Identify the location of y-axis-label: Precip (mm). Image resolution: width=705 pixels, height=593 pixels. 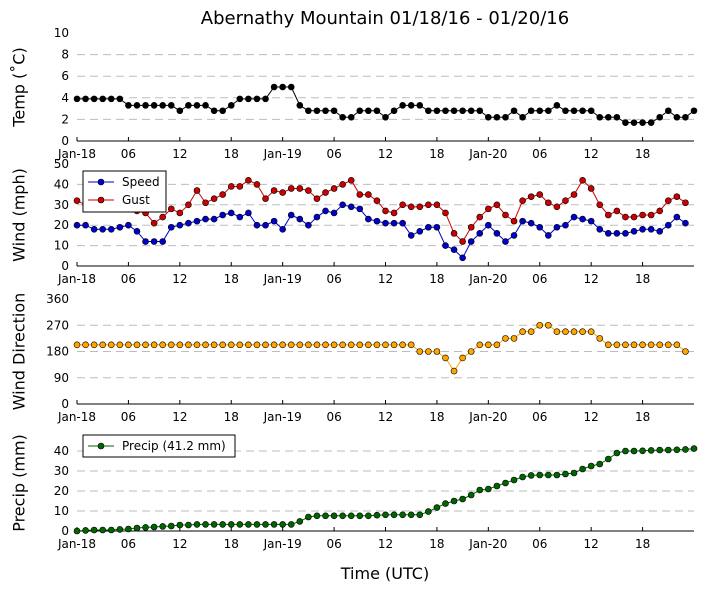
(19, 483).